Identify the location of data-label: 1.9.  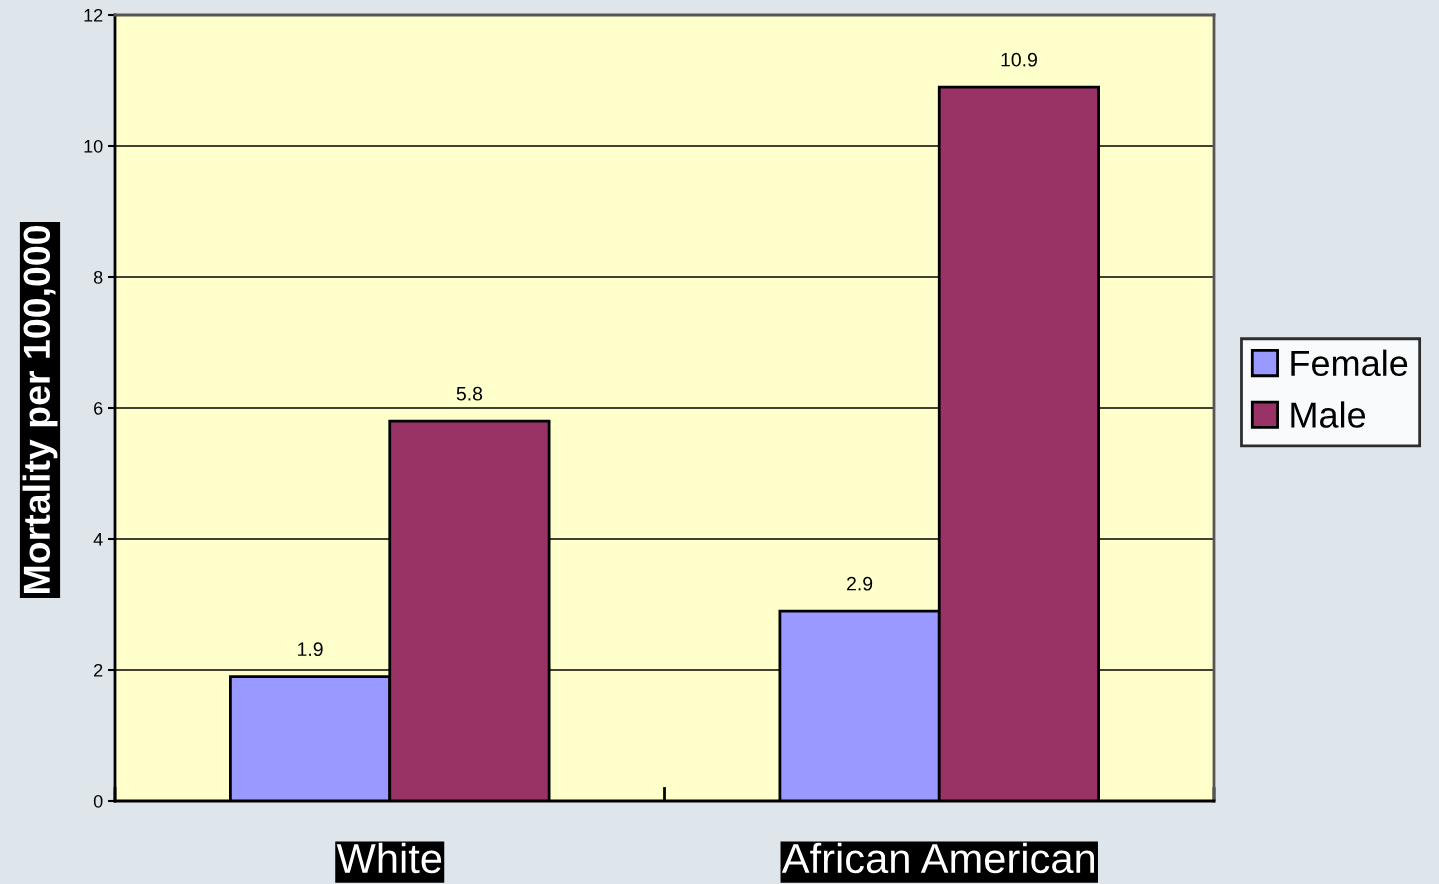
(310, 649).